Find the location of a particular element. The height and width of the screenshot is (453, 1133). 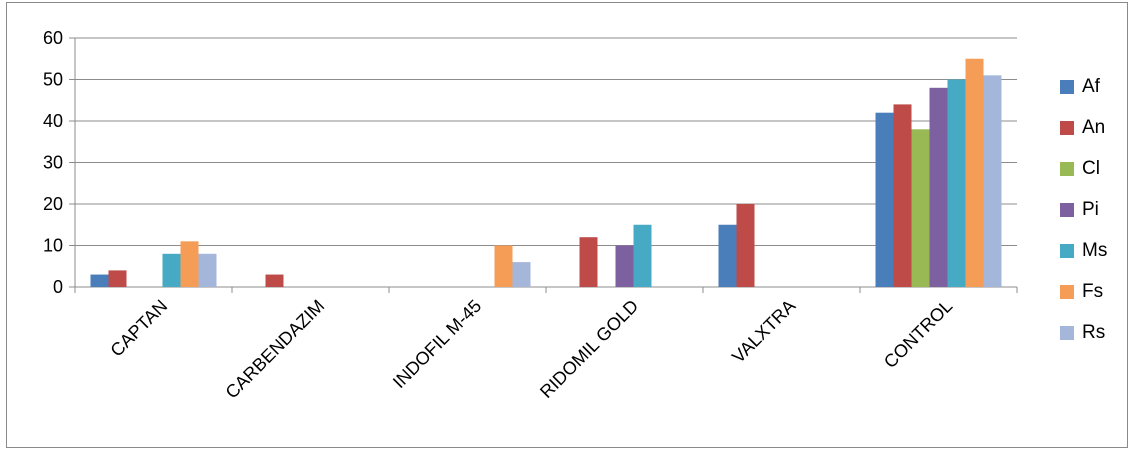

y-tick-label: 10 is located at coordinates (53, 246).